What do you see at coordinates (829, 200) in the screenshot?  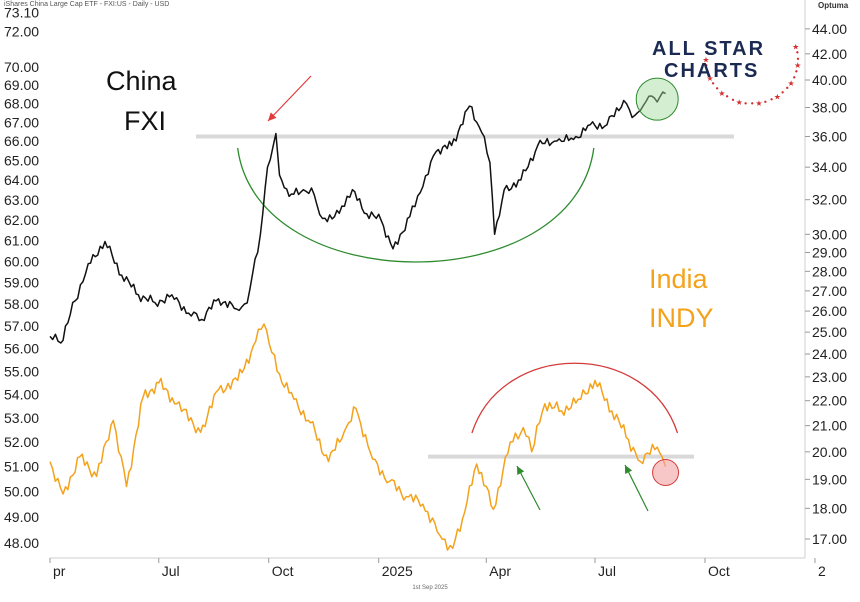 I see `right-tick-label: 32.00` at bounding box center [829, 200].